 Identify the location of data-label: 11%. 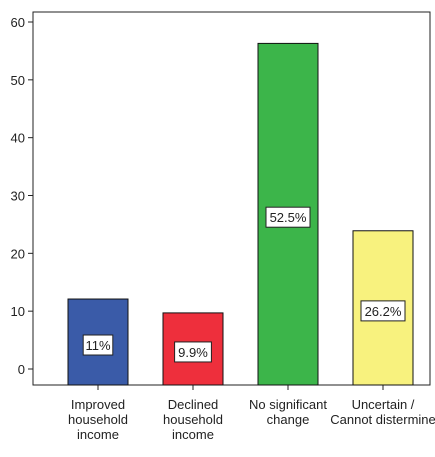
(97, 345).